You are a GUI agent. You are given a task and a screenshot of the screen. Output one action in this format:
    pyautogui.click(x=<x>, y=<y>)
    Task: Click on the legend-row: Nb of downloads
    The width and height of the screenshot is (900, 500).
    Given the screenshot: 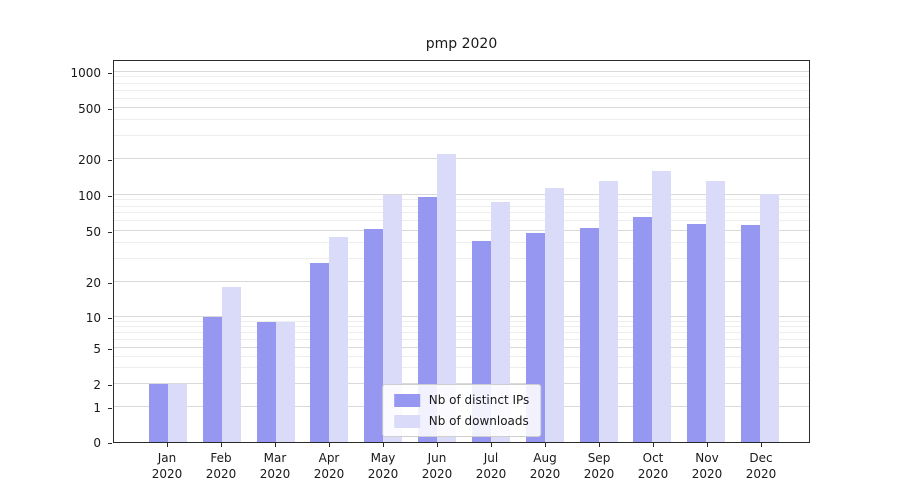 What is the action you would take?
    pyautogui.click(x=461, y=421)
    